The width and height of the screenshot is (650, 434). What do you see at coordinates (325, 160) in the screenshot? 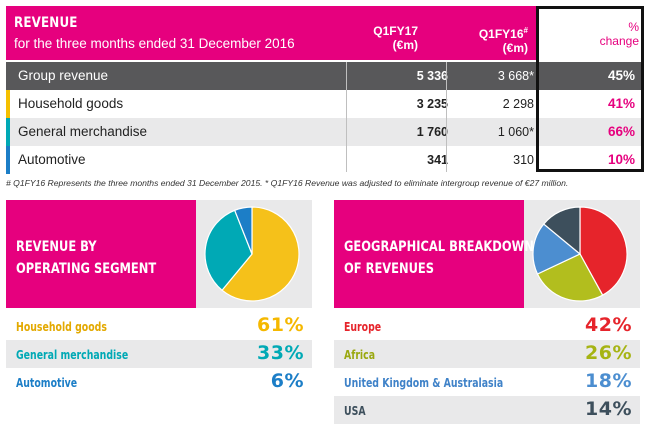
I see `table-row-automotive: Automotive 341 310 10%` at bounding box center [325, 160].